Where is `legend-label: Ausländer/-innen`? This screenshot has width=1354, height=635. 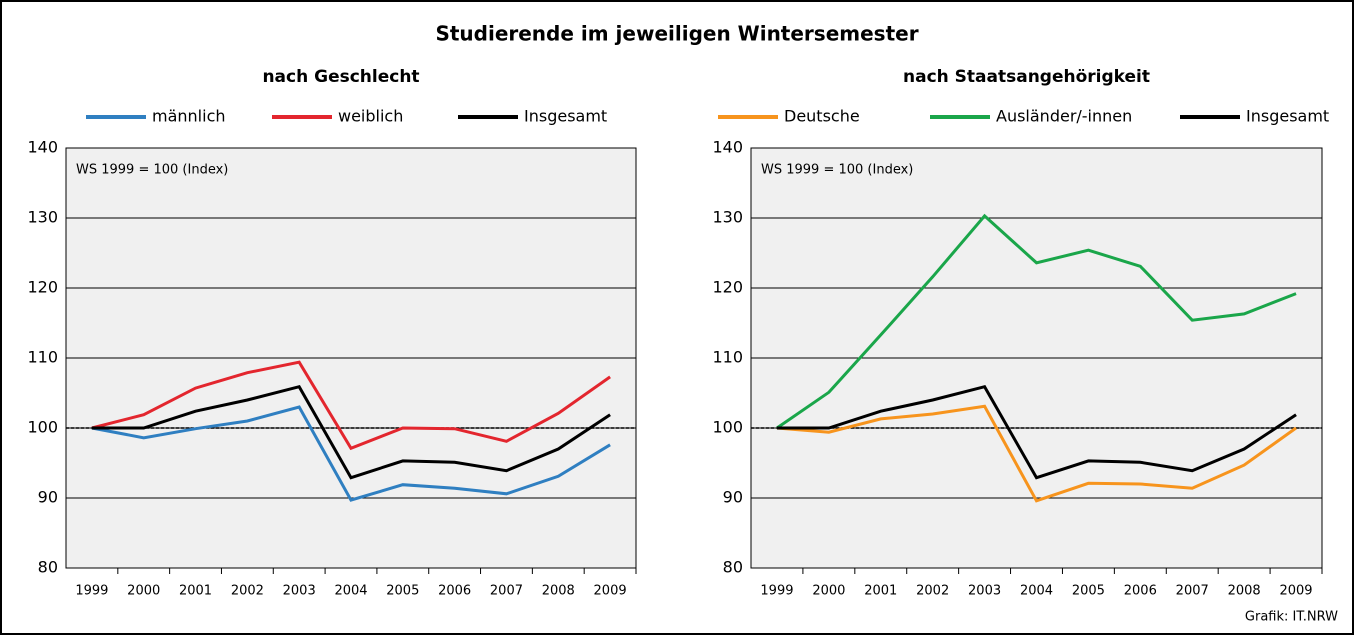 legend-label: Ausländer/-innen is located at coordinates (1064, 116).